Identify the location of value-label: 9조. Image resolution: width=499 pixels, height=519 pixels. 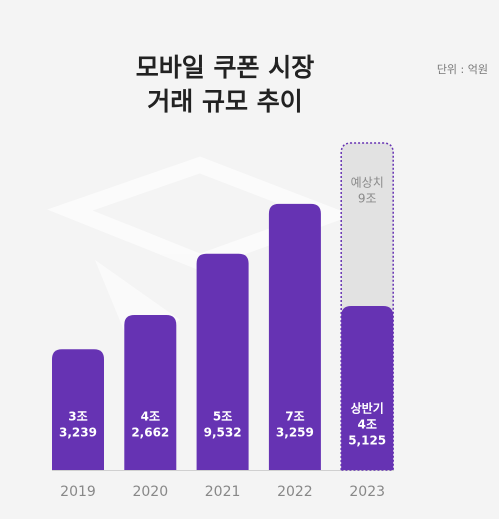
(367, 199).